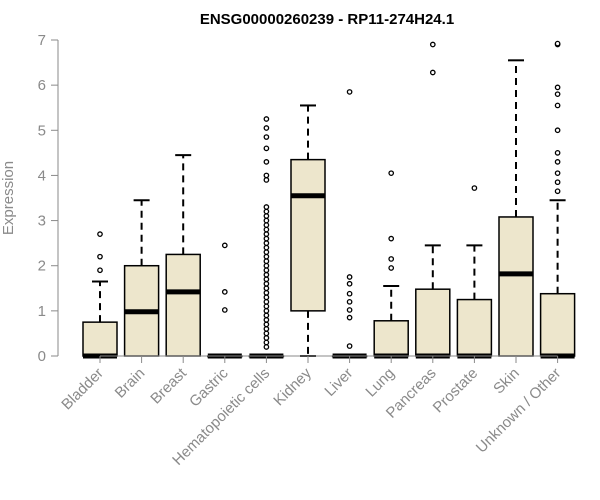  What do you see at coordinates (130, 383) in the screenshot?
I see `x-tick-label: Brain` at bounding box center [130, 383].